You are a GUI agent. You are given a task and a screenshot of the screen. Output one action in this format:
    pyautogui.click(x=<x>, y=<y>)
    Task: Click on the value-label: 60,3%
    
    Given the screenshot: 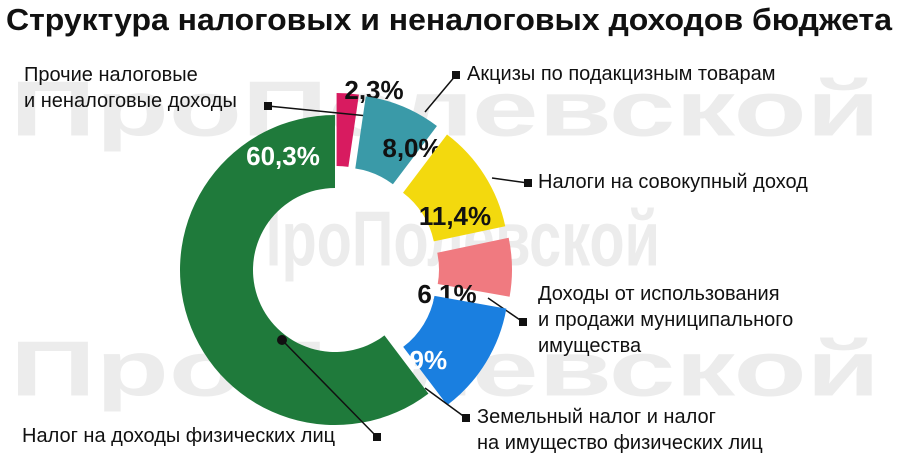 What is the action you would take?
    pyautogui.click(x=283, y=156)
    